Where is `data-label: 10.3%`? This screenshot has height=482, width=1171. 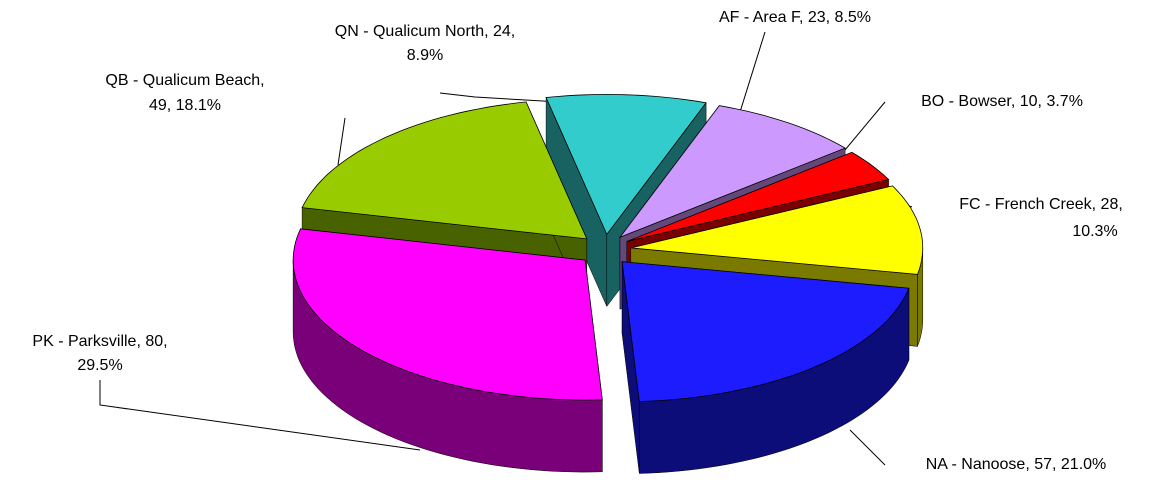
data-label: 10.3% is located at coordinates (1094, 231).